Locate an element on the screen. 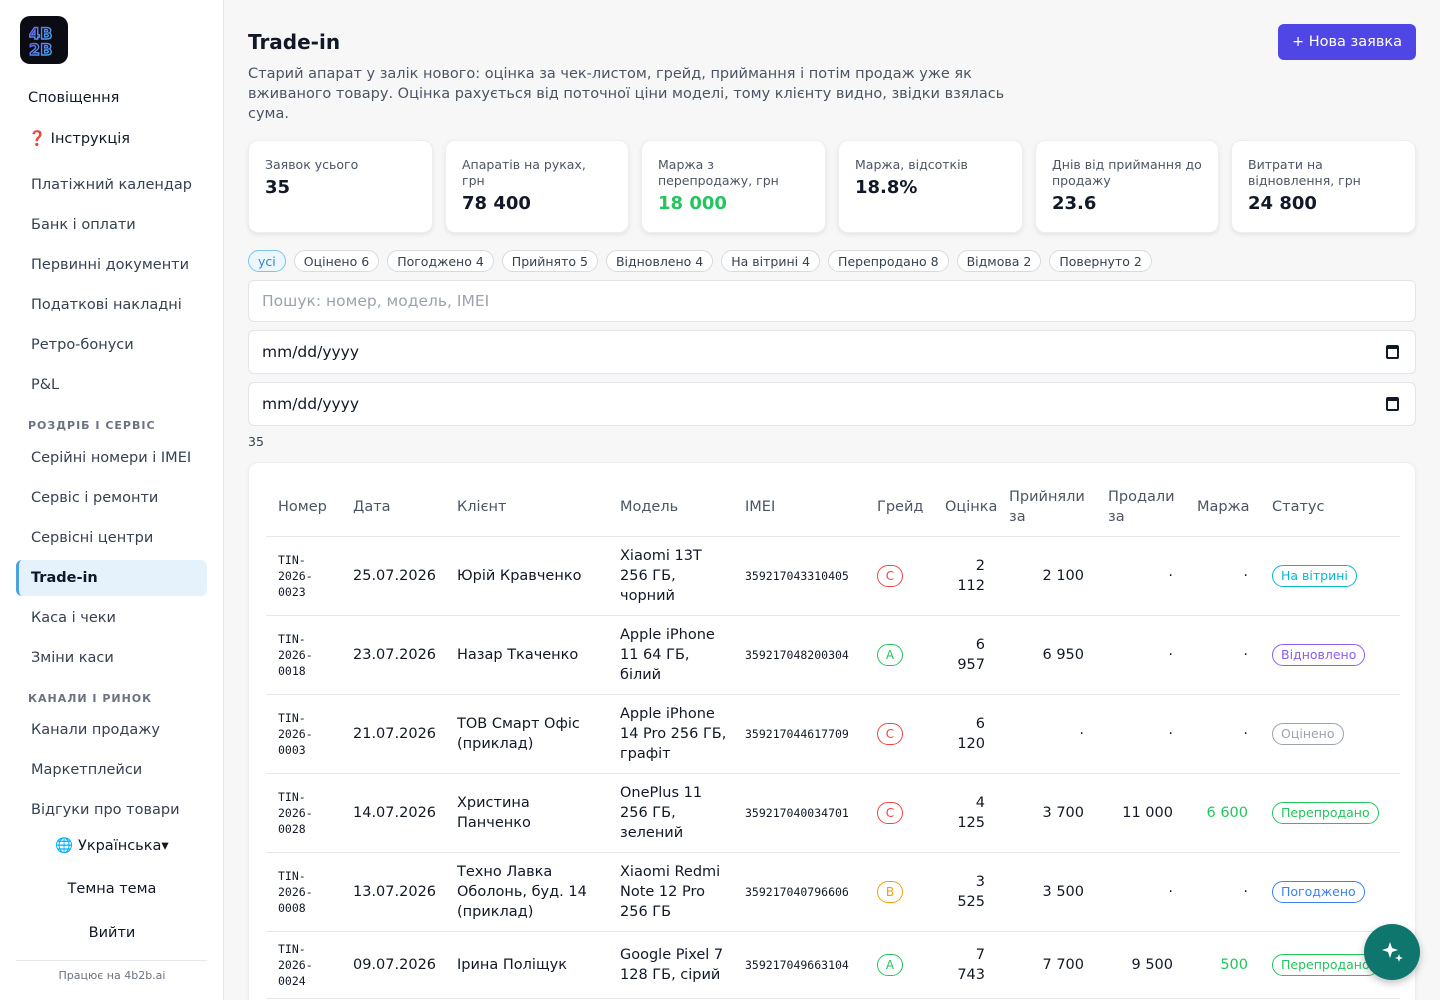 The height and width of the screenshot is (1000, 1440). sidebar-item-pnl: P&L is located at coordinates (45, 385).